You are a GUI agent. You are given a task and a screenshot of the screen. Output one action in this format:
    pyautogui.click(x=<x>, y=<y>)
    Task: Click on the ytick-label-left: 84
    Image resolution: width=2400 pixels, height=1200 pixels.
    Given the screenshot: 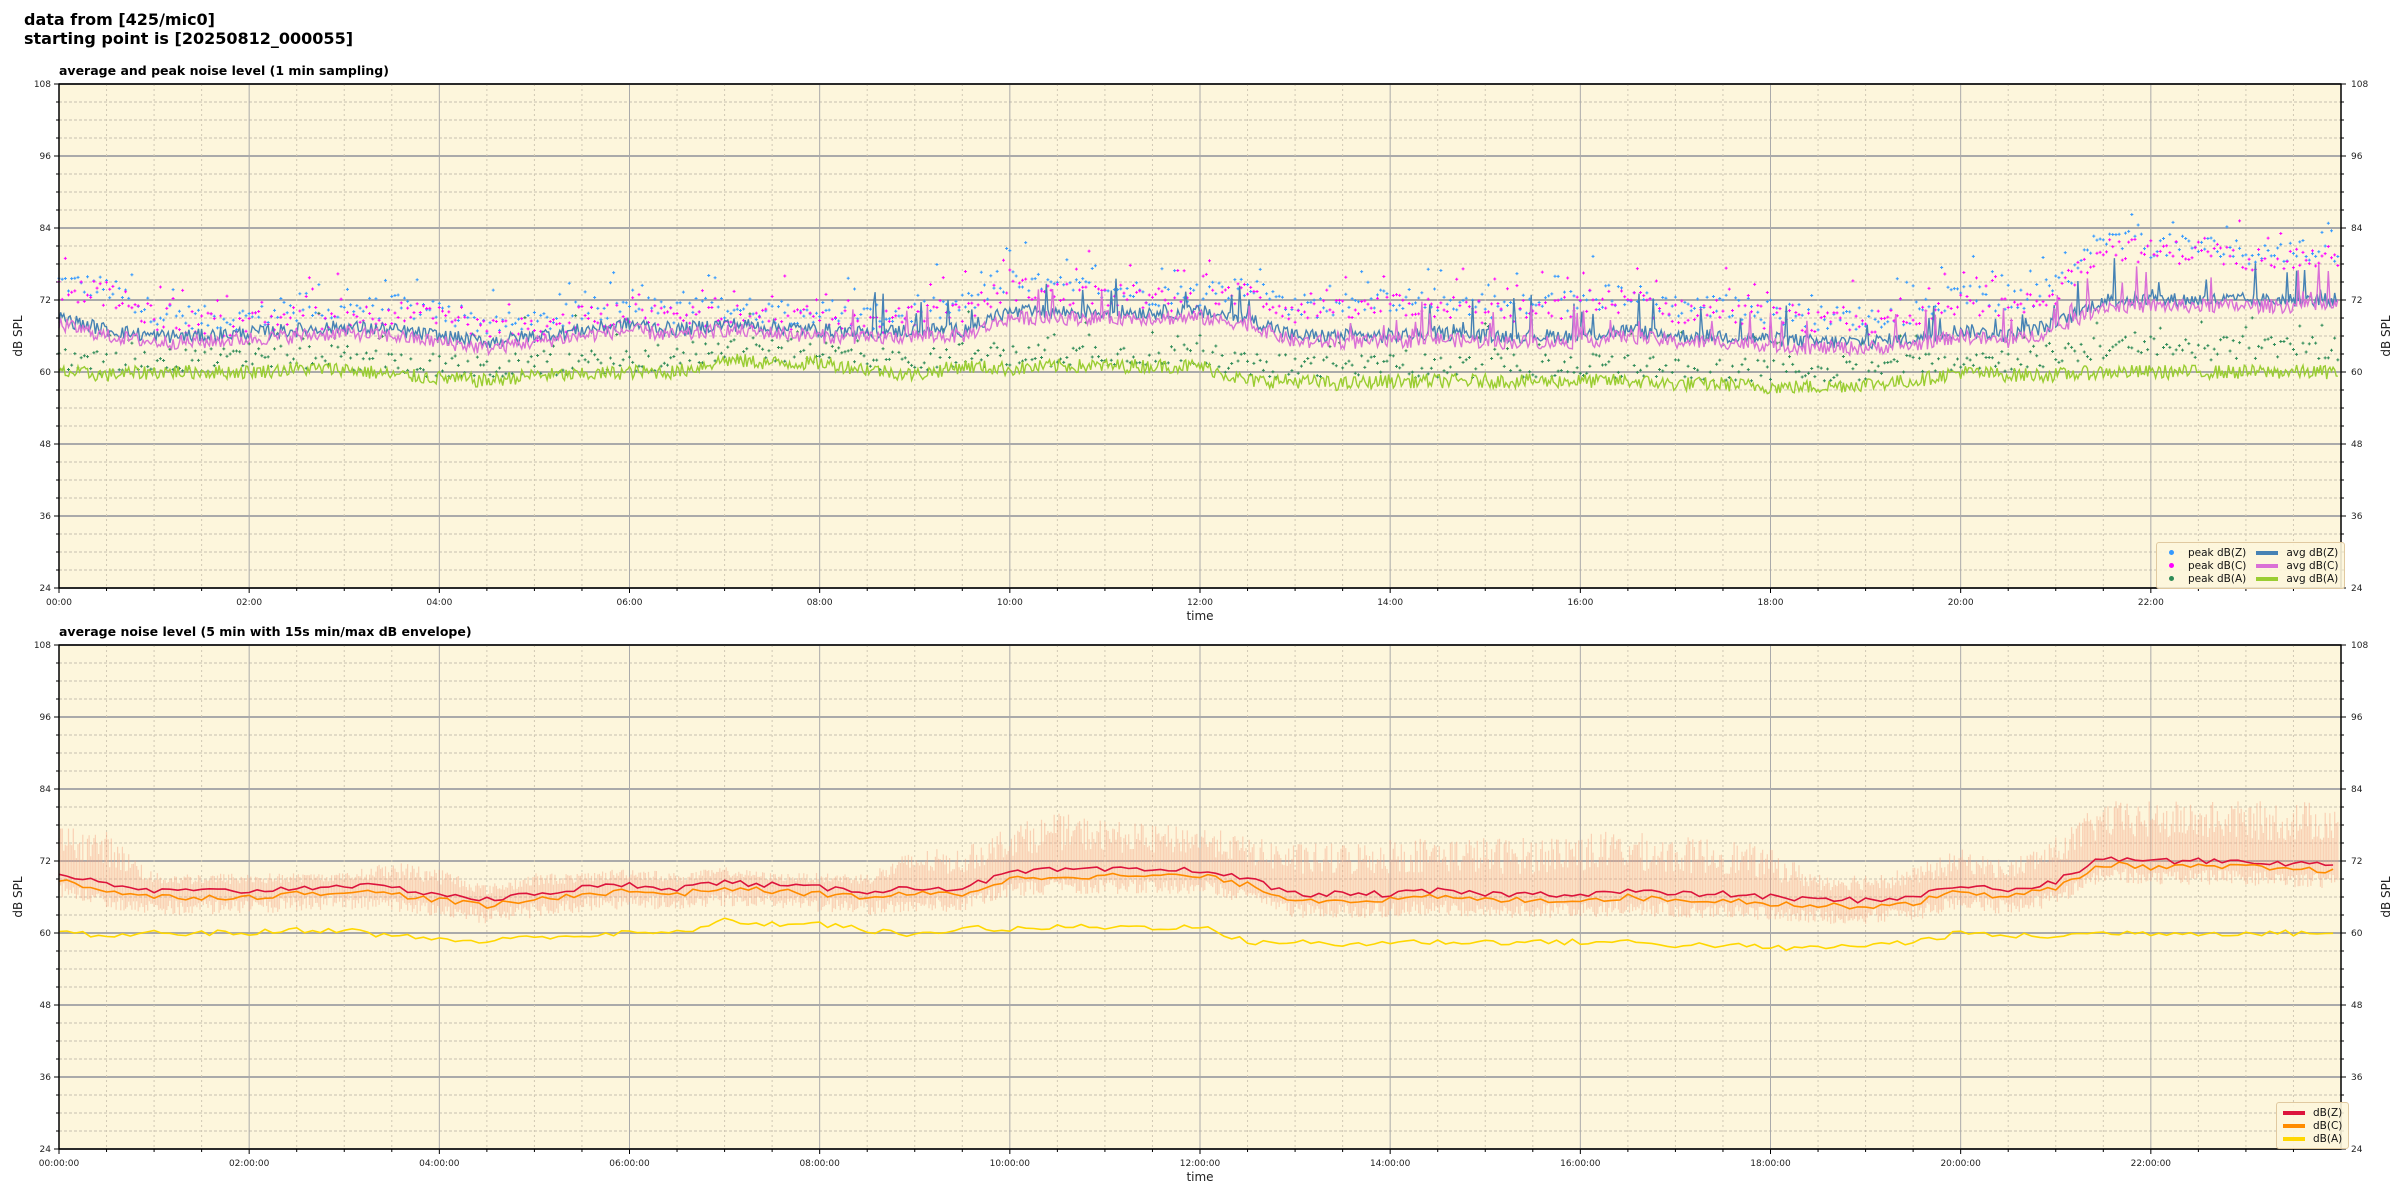 What is the action you would take?
    pyautogui.click(x=46, y=790)
    